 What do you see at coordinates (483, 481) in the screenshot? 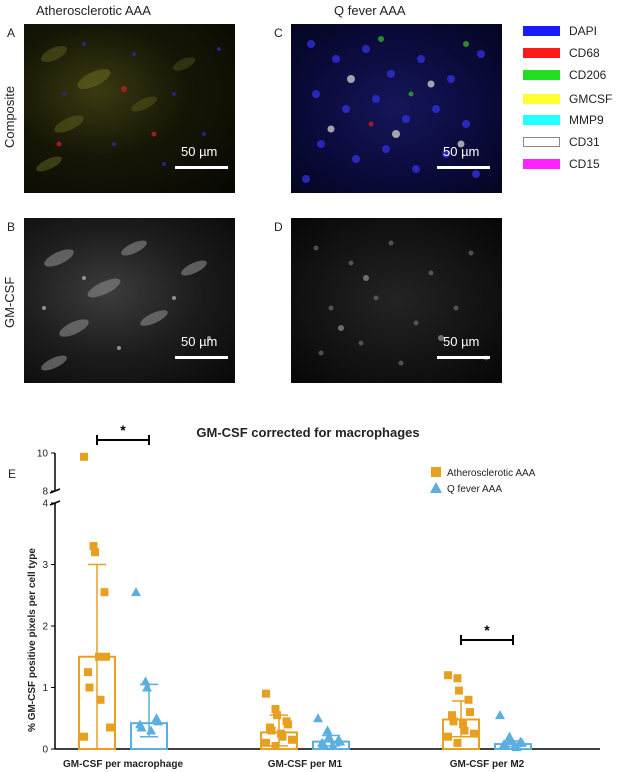
I see `chart-legend: Atherosclerotic AAA Q fever AAA` at bounding box center [483, 481].